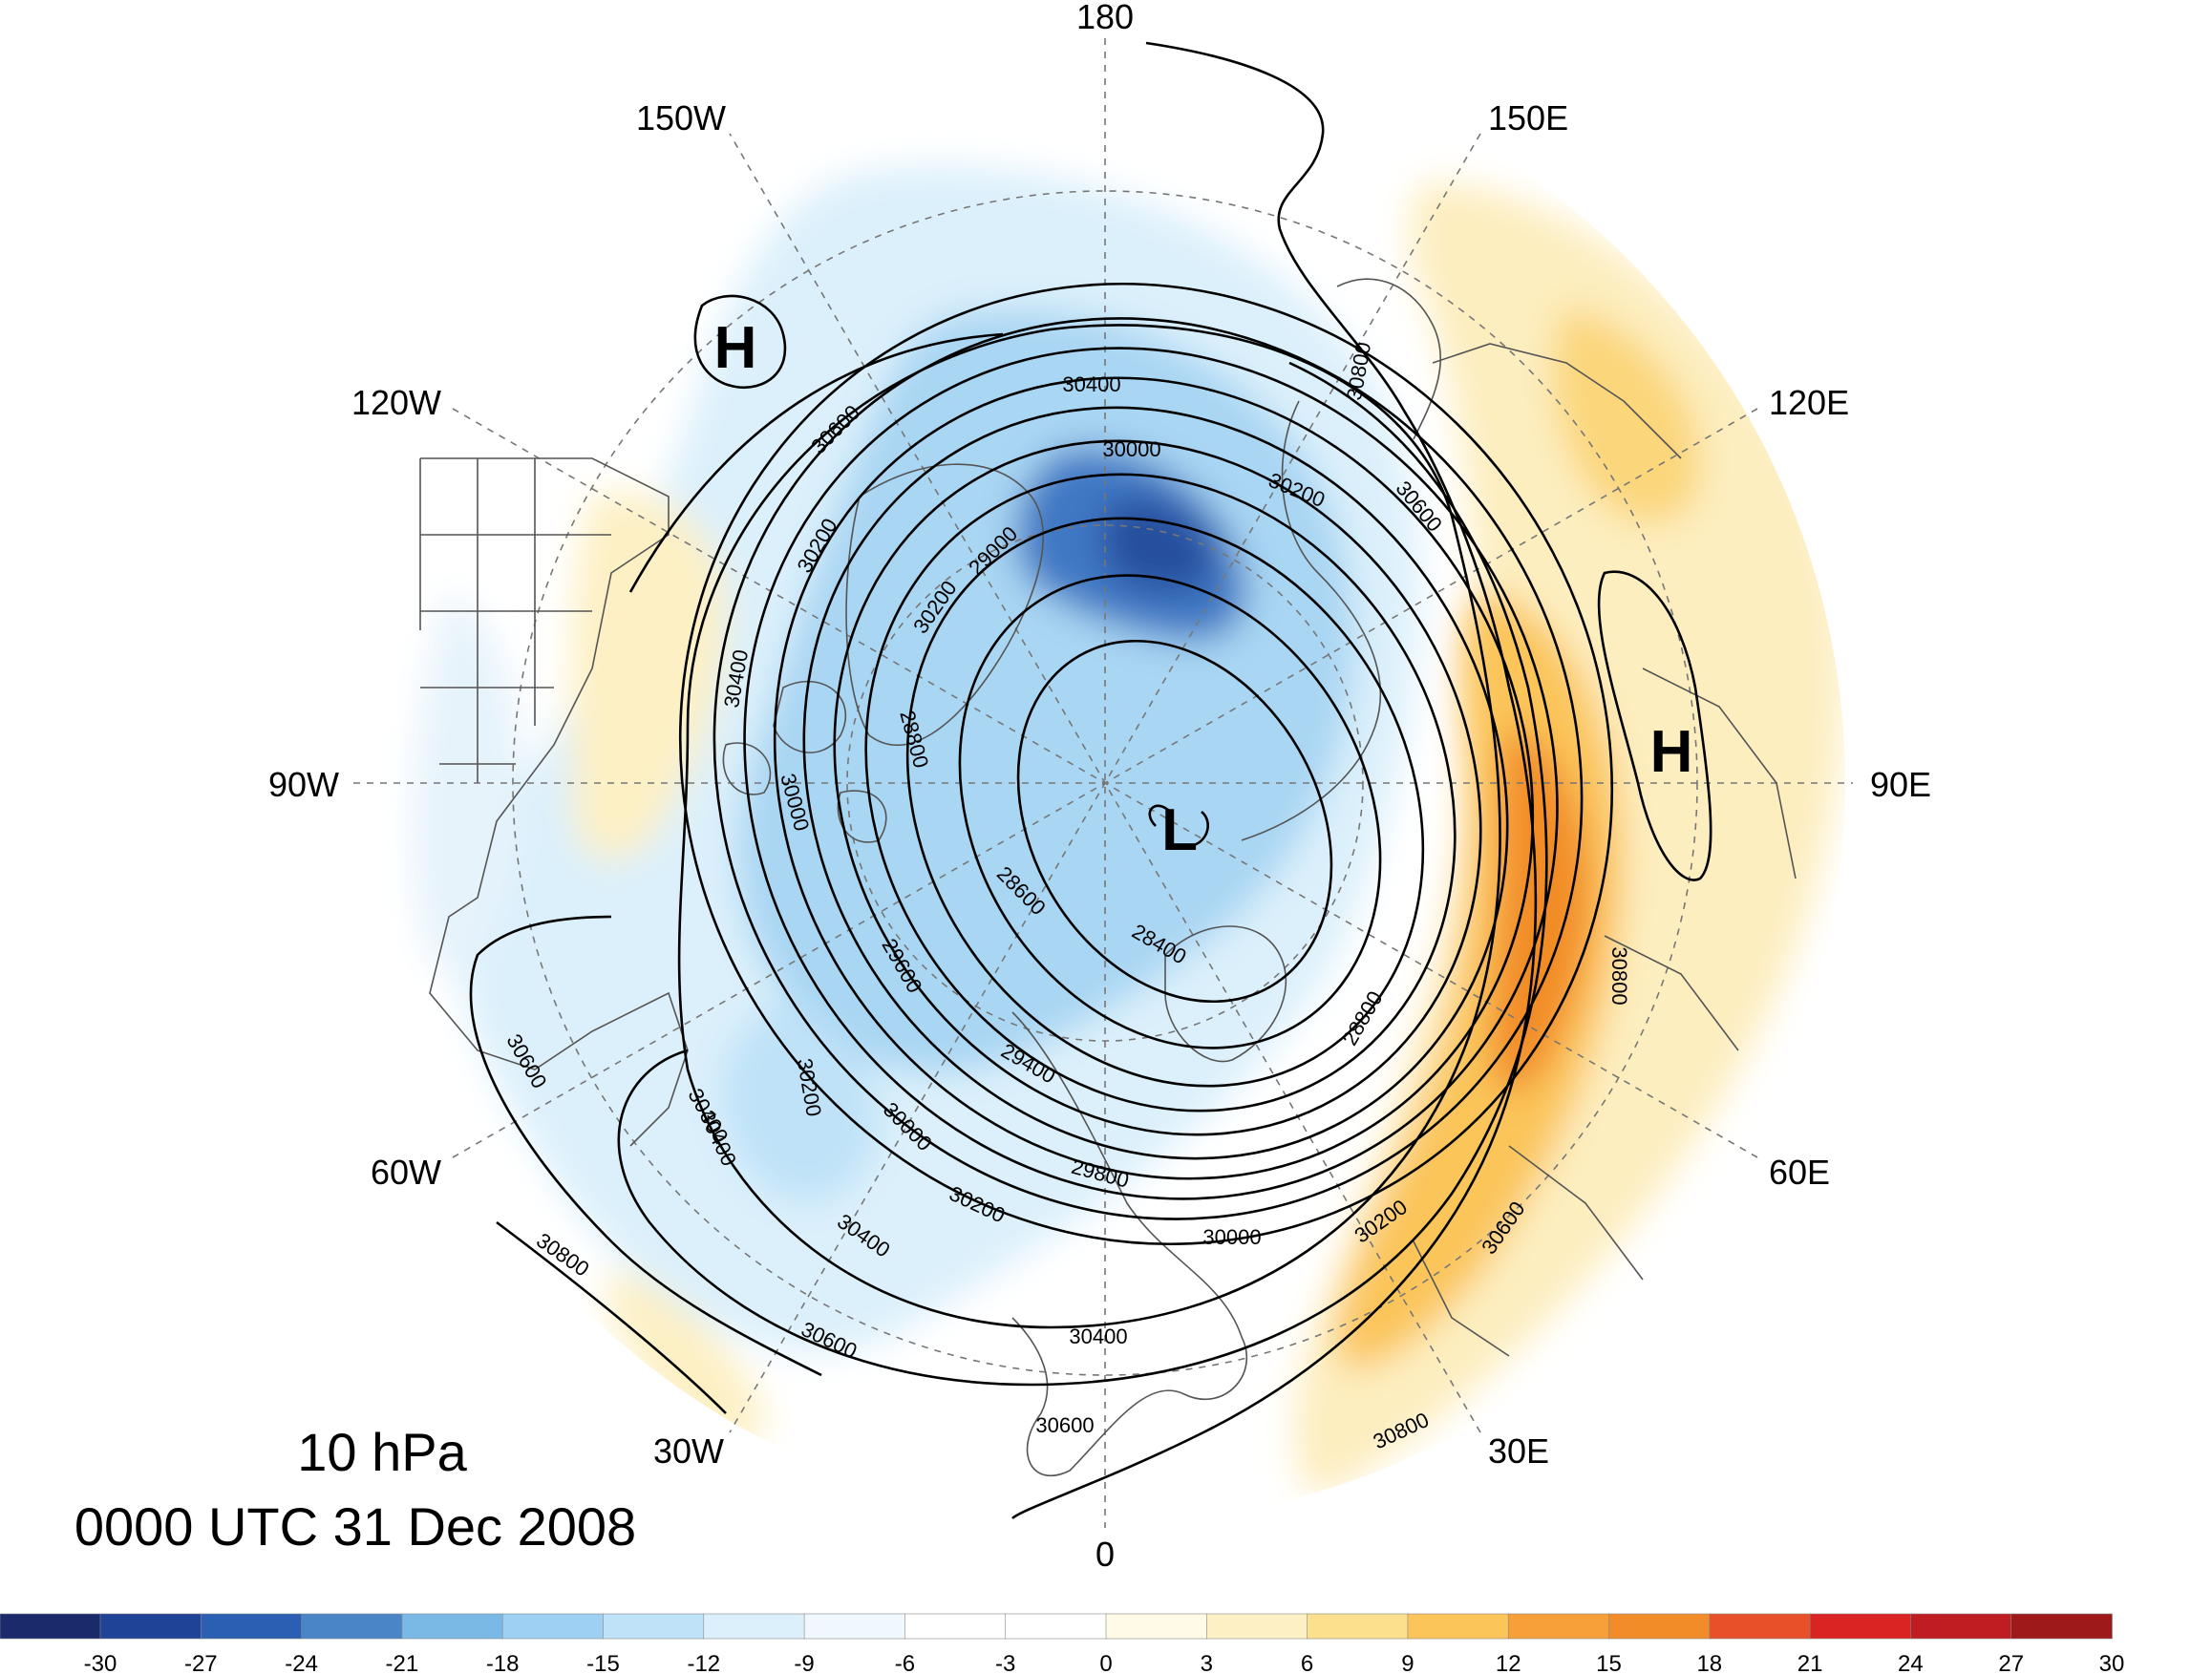  What do you see at coordinates (686, 1357) in the screenshot?
I see `light-warm-region-atlantic` at bounding box center [686, 1357].